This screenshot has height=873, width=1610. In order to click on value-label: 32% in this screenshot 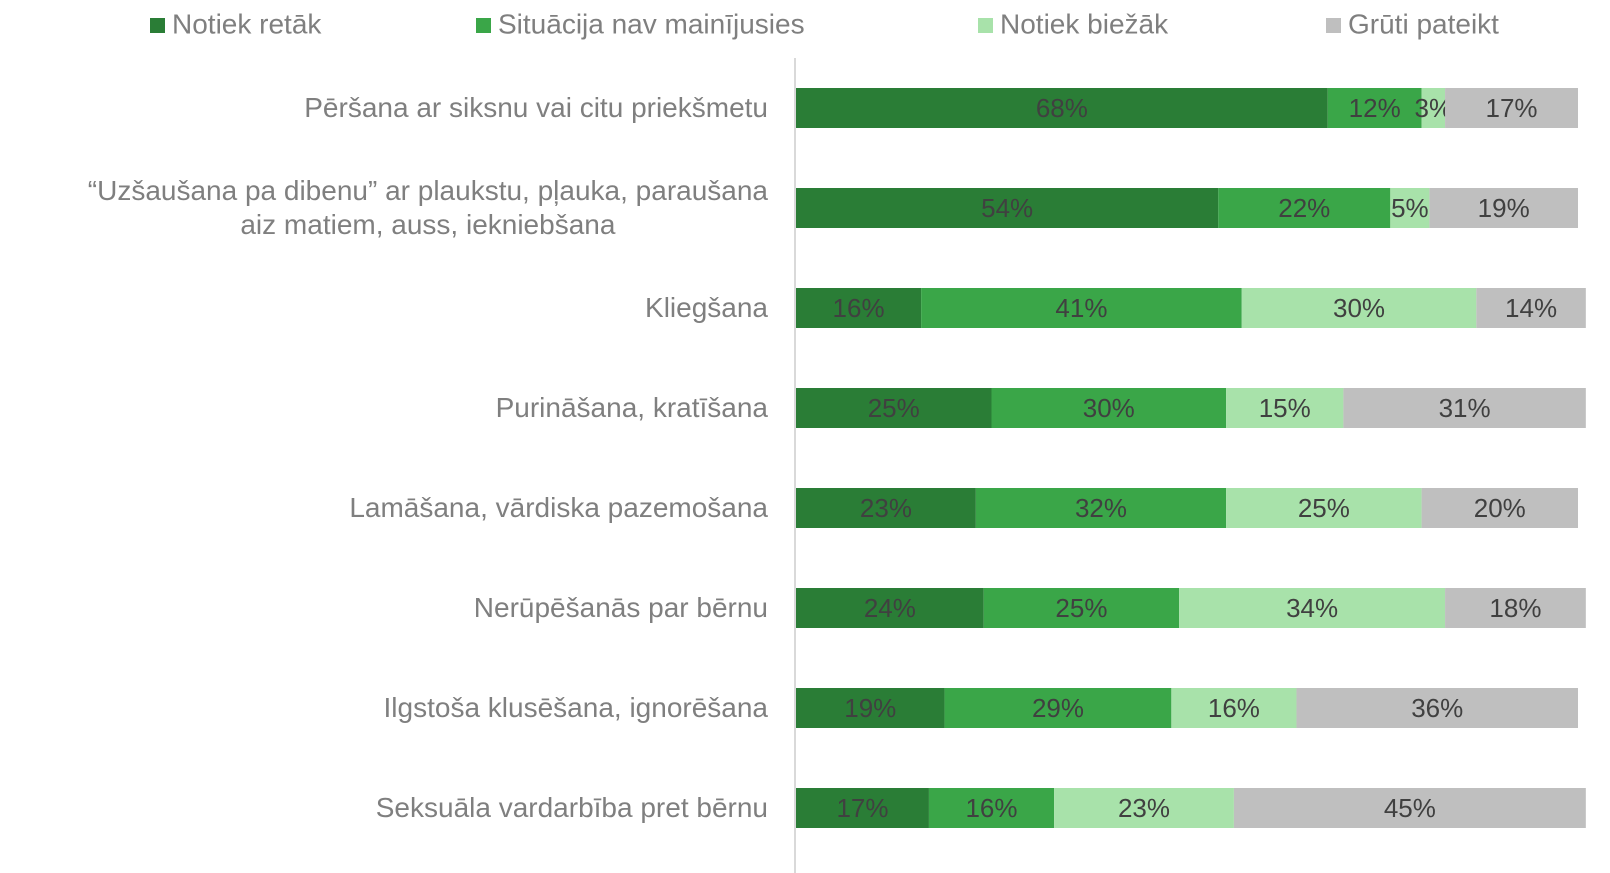, I will do `click(1101, 508)`.